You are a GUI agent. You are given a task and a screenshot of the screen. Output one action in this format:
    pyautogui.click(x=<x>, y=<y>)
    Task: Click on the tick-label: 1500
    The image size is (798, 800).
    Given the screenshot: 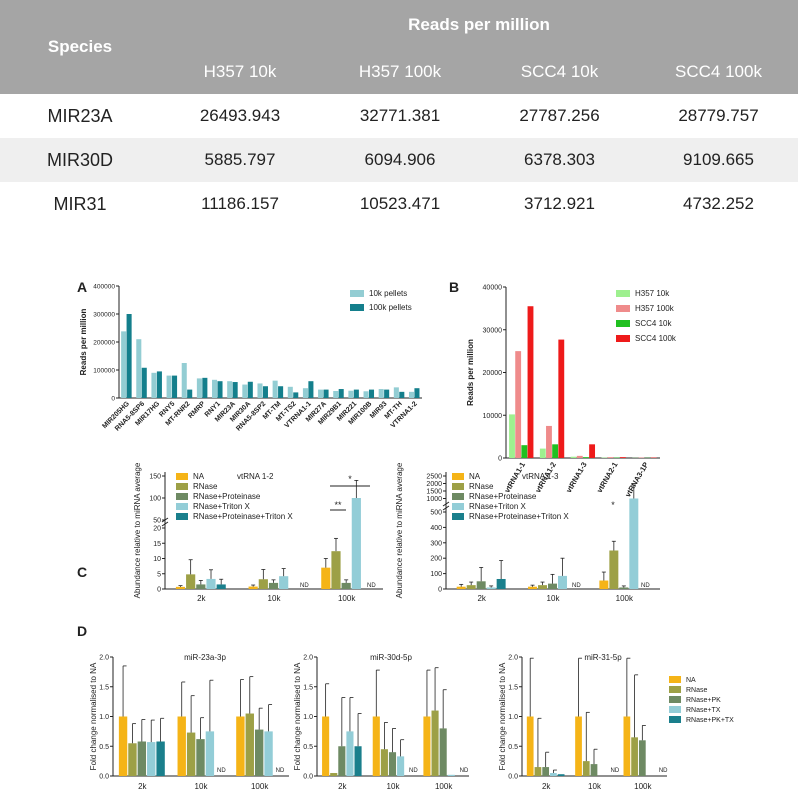 What is the action you would take?
    pyautogui.click(x=434, y=492)
    